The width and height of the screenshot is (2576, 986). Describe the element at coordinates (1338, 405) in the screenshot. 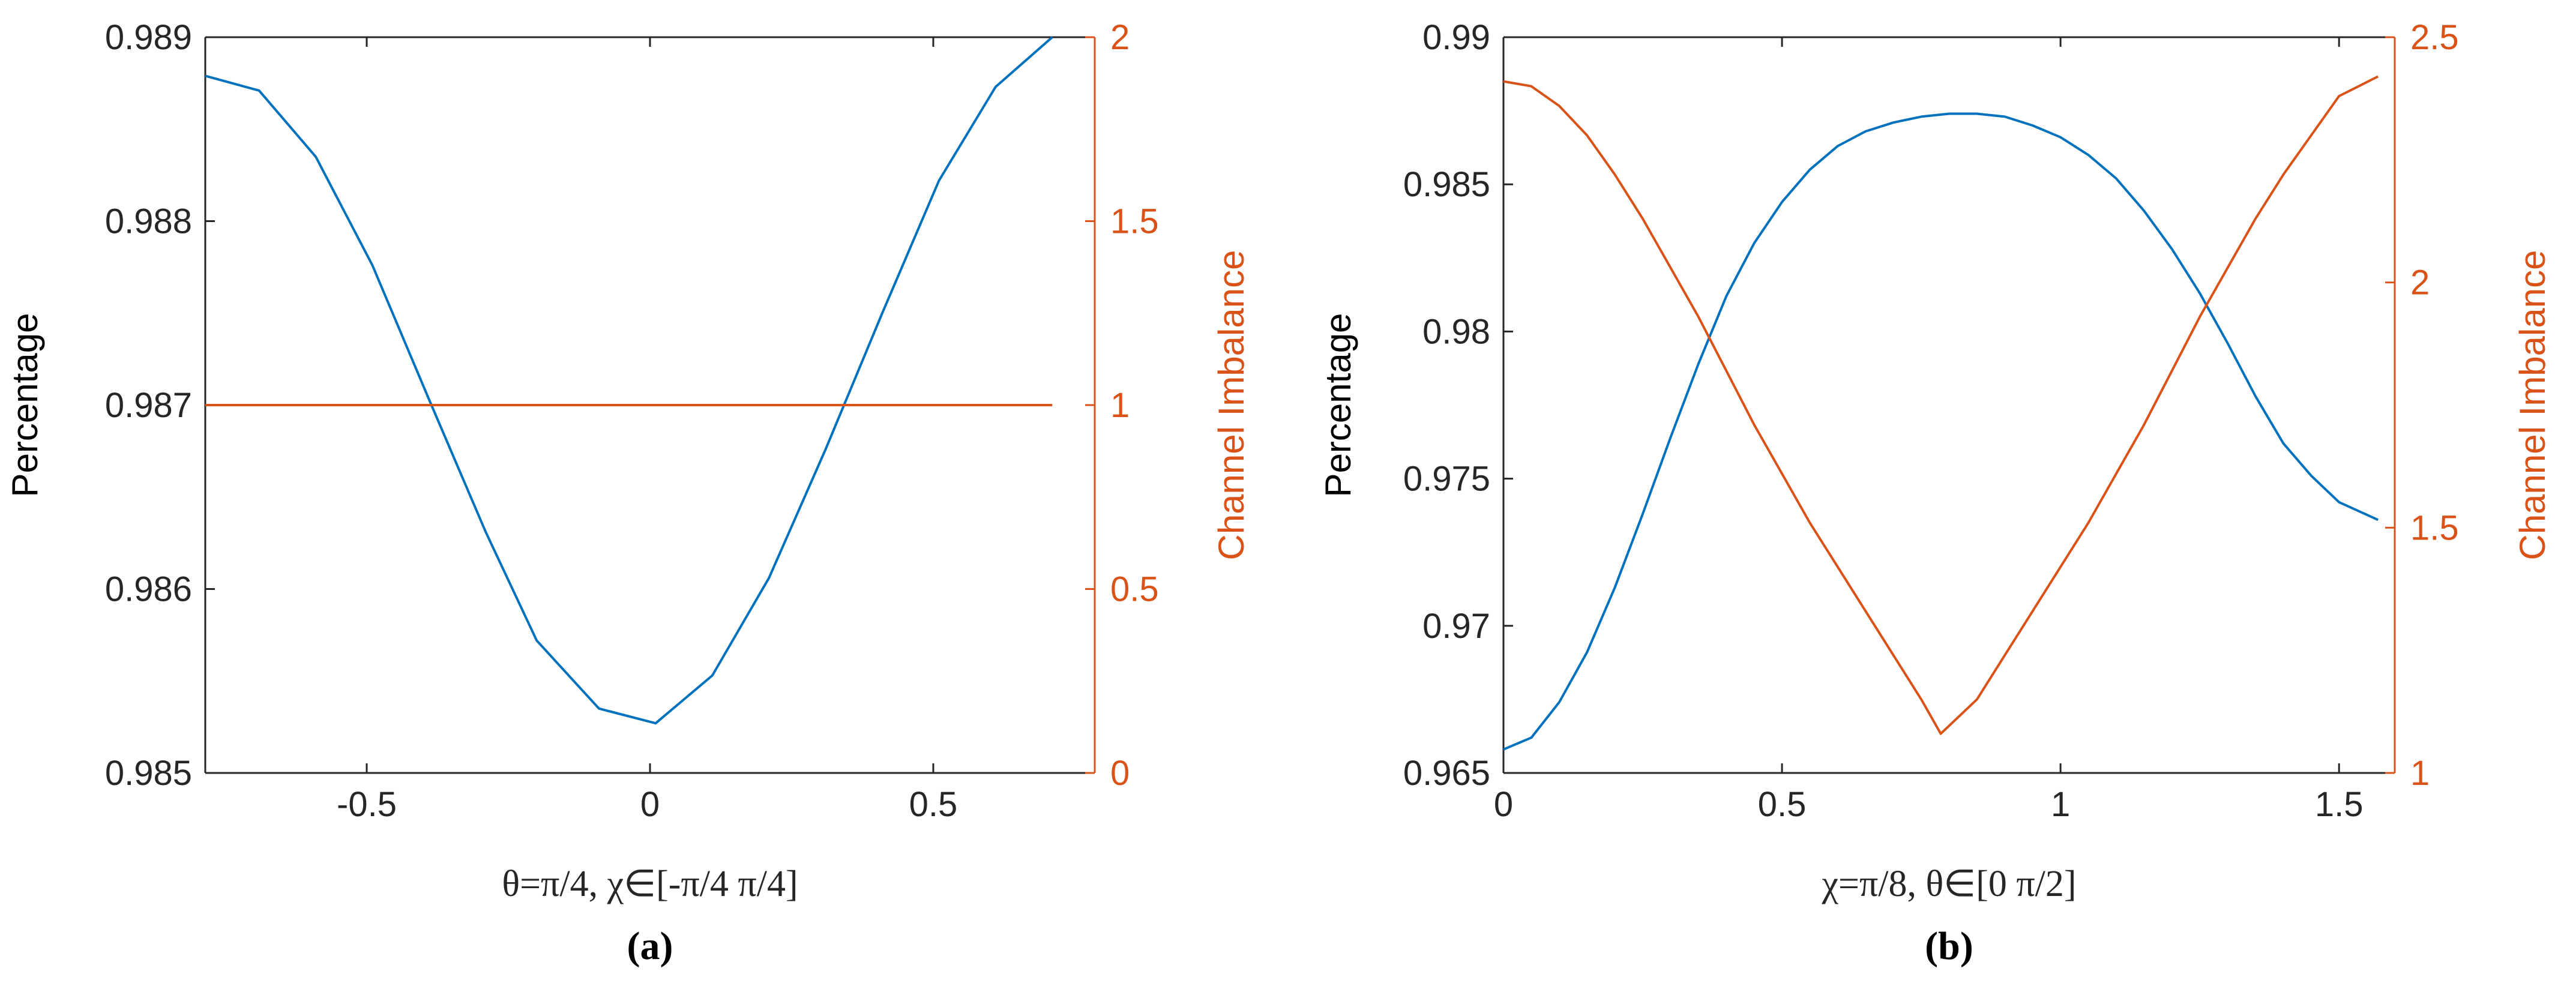

I see `panel-b-y-left-axis-label: Percentage` at that location.